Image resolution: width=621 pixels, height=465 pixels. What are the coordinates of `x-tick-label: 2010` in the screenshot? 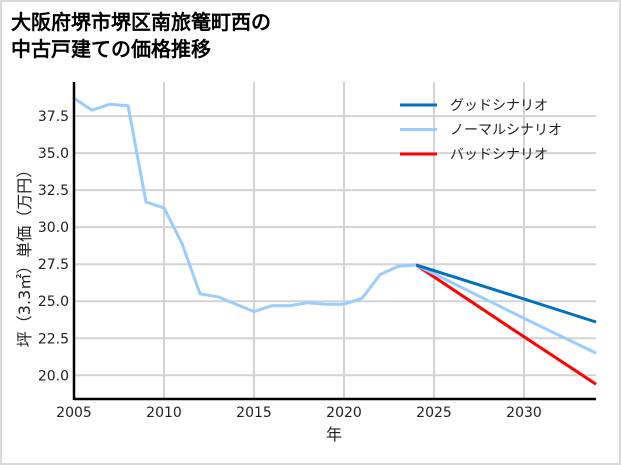 It's located at (164, 413).